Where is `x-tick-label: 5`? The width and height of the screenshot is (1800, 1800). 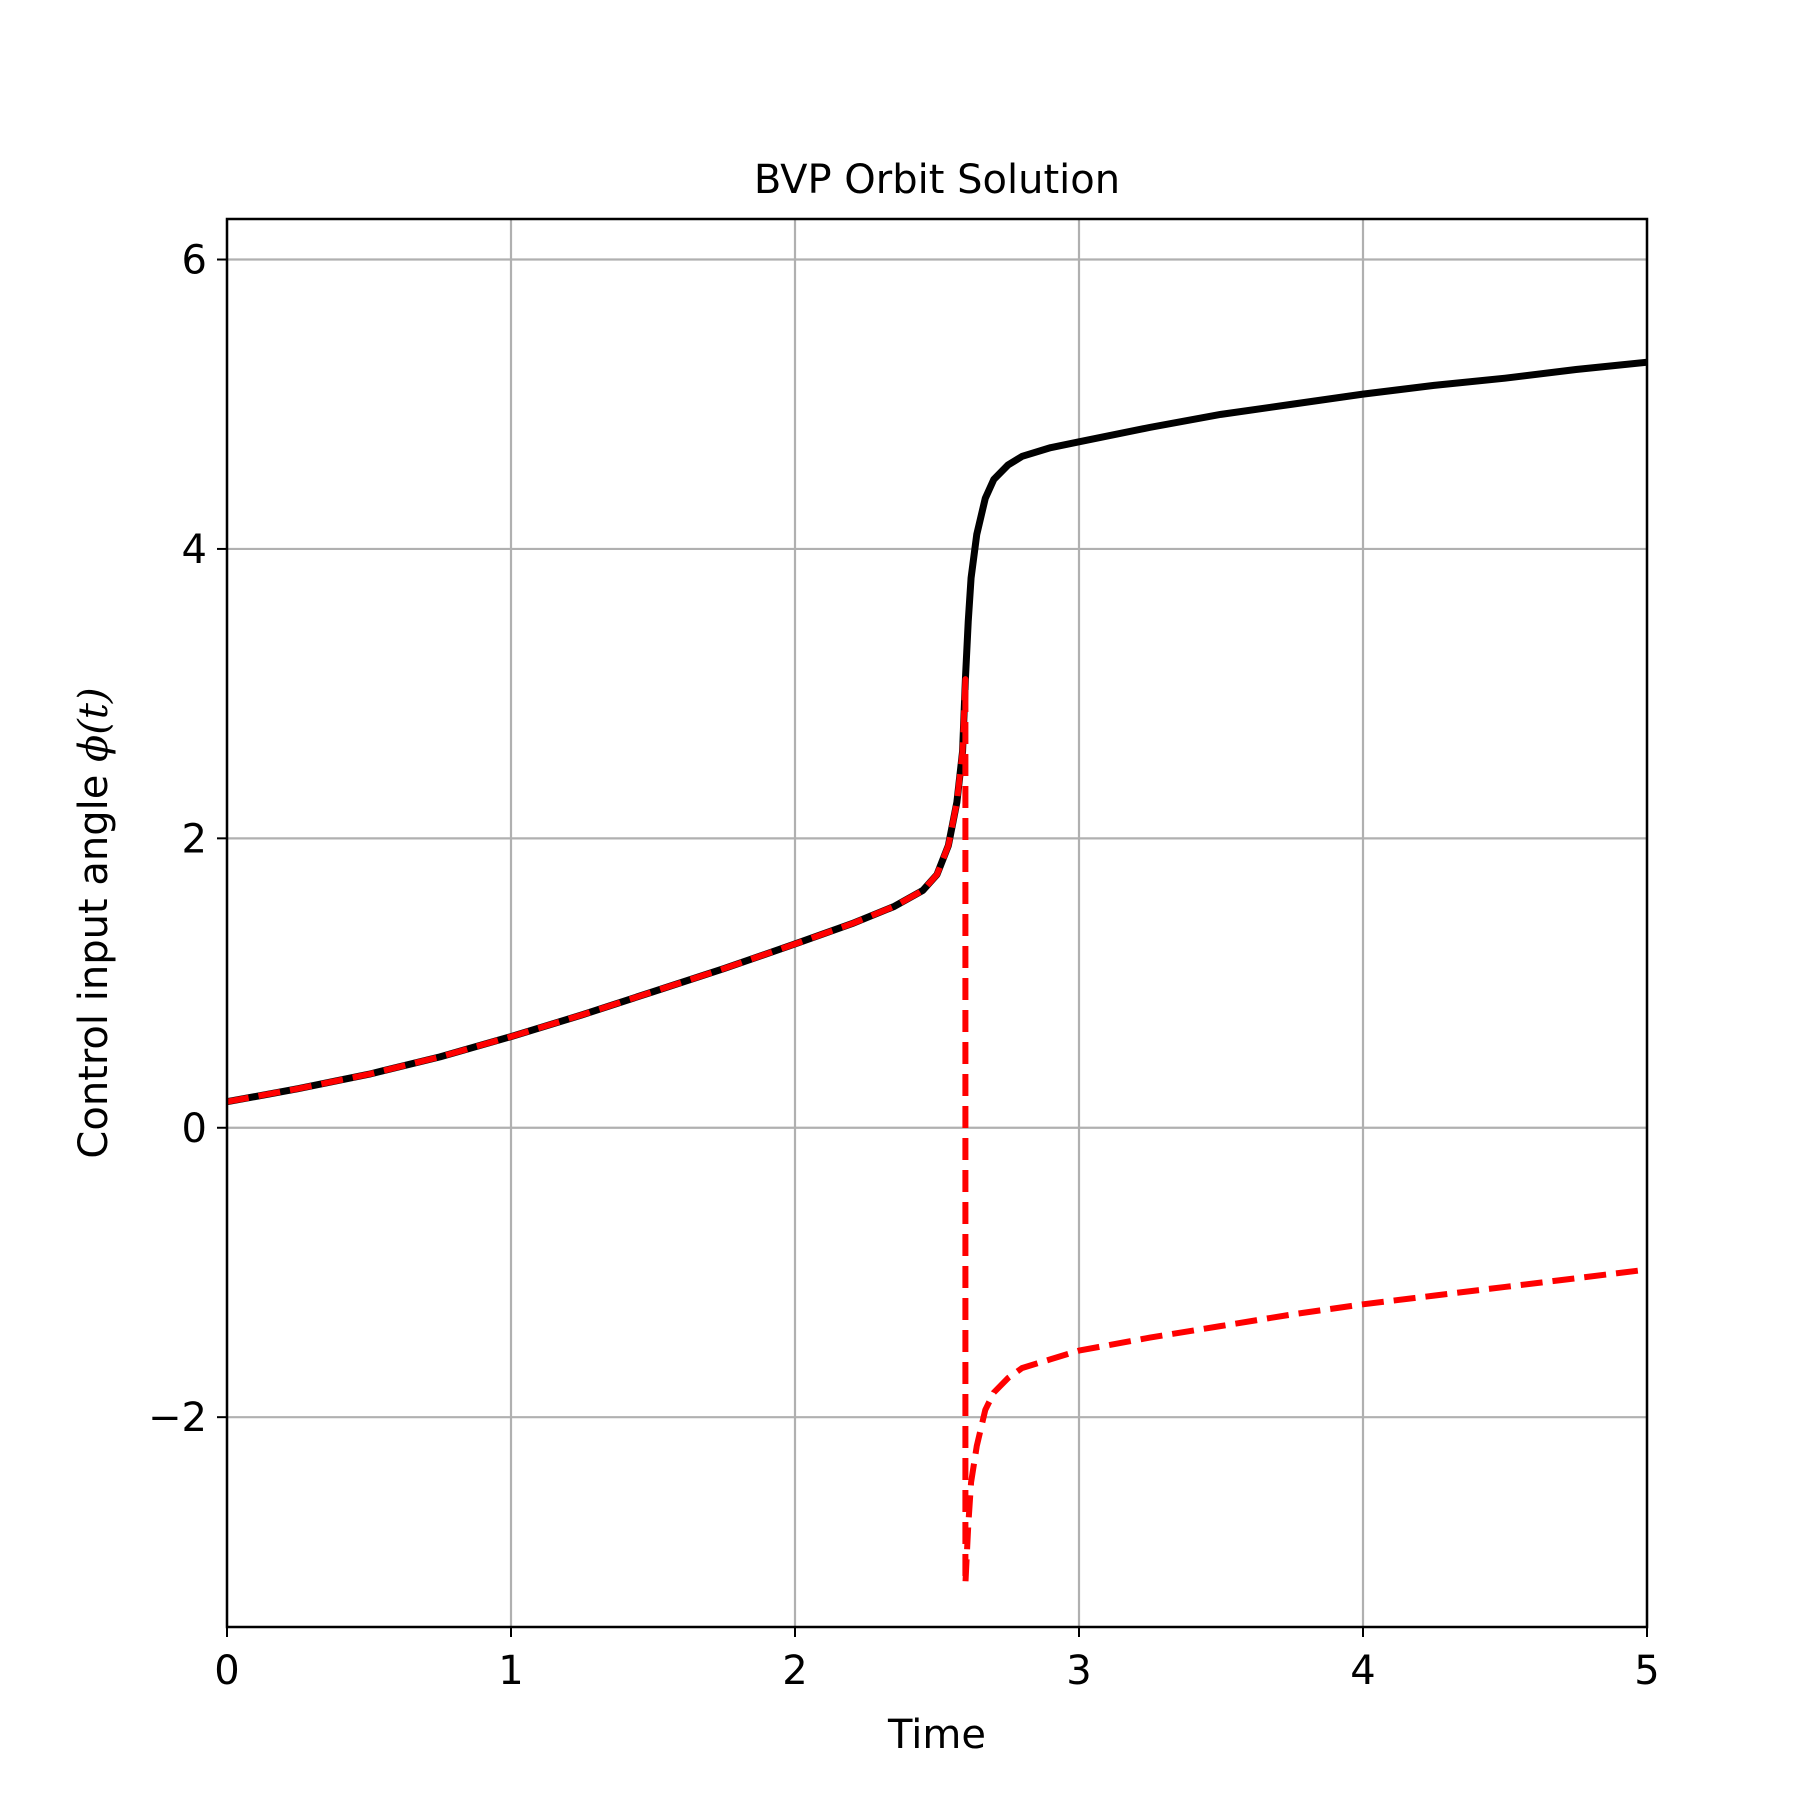
x-tick-label: 5 is located at coordinates (1646, 1671).